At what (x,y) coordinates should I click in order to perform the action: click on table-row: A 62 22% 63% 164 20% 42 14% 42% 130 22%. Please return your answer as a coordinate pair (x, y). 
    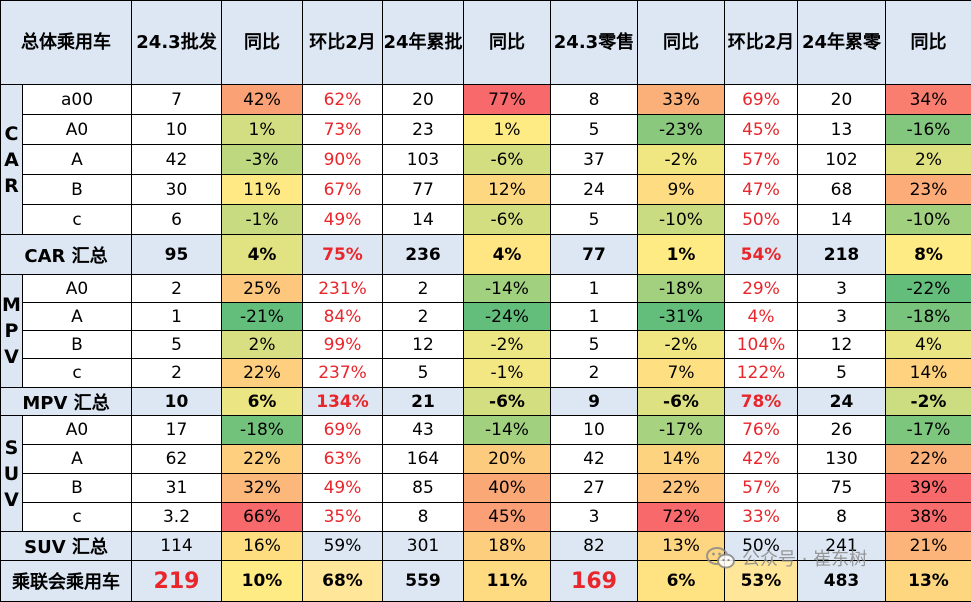
    Looking at the image, I should click on (486, 459).